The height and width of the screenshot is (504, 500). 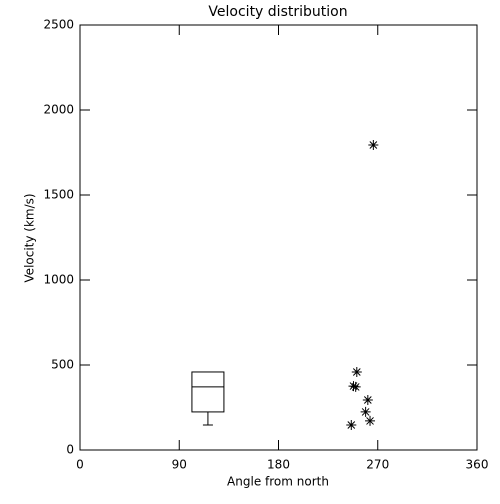 What do you see at coordinates (58, 110) in the screenshot?
I see `y-tick-label: 2000` at bounding box center [58, 110].